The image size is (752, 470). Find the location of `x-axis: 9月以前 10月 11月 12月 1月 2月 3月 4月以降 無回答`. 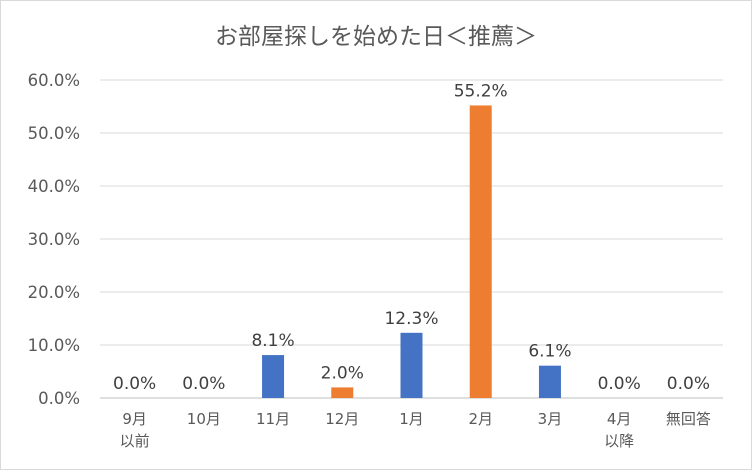

x-axis: 9月以前 10月 11月 12月 1月 2月 3月 4月以降 無回答 is located at coordinates (415, 430).